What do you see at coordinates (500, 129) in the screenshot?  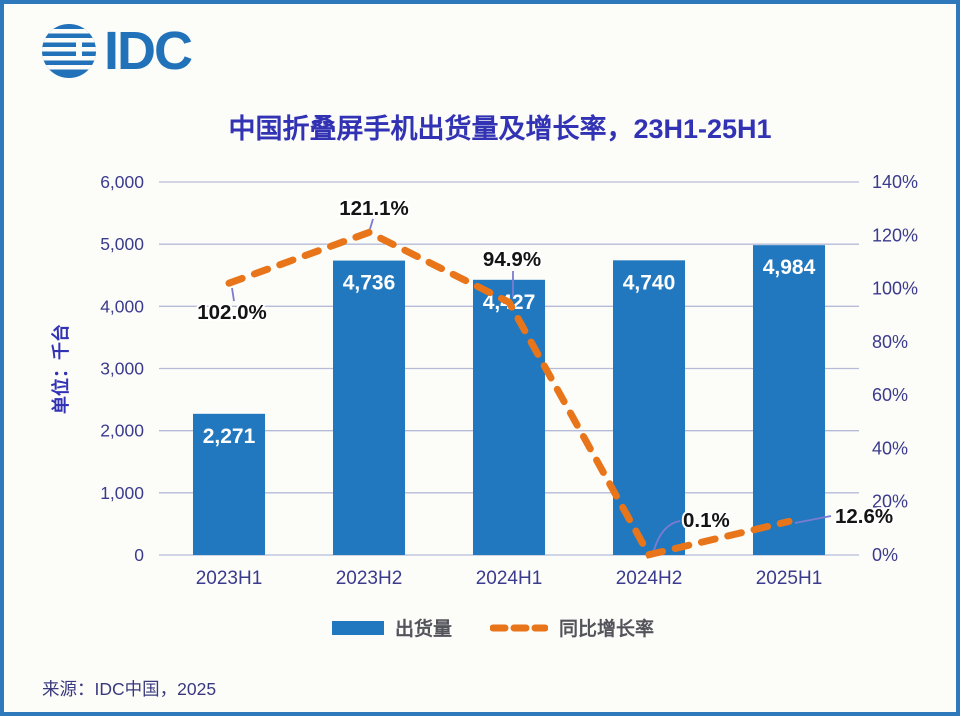 I see `chart-title: 中国折叠屏手机出货量及增长率，23H1-25H1` at bounding box center [500, 129].